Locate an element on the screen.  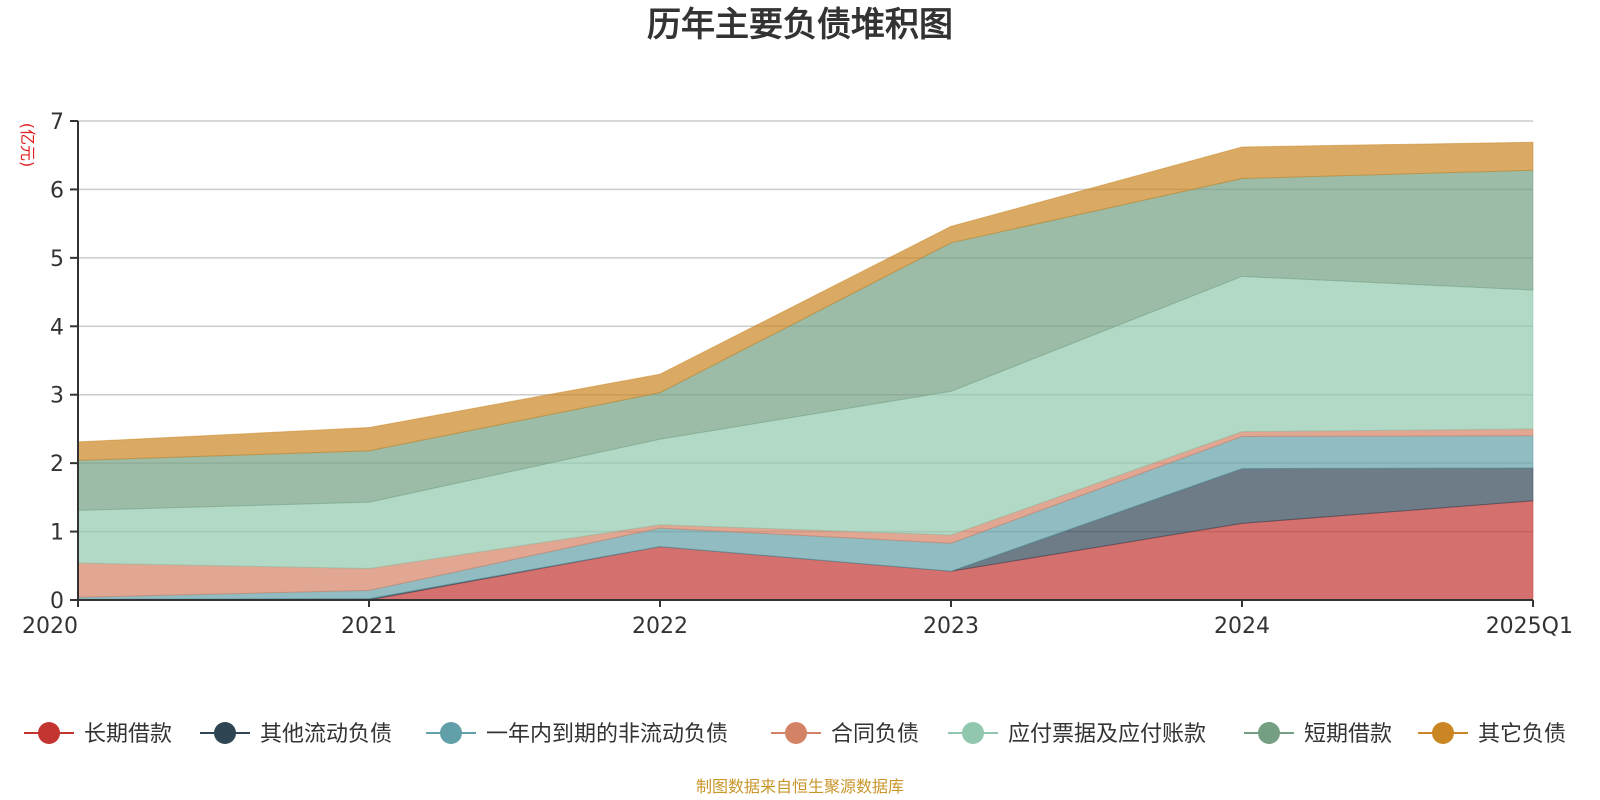
y-tick-labels: 0 1 2 3 4 5 6 7 is located at coordinates (57, 362).